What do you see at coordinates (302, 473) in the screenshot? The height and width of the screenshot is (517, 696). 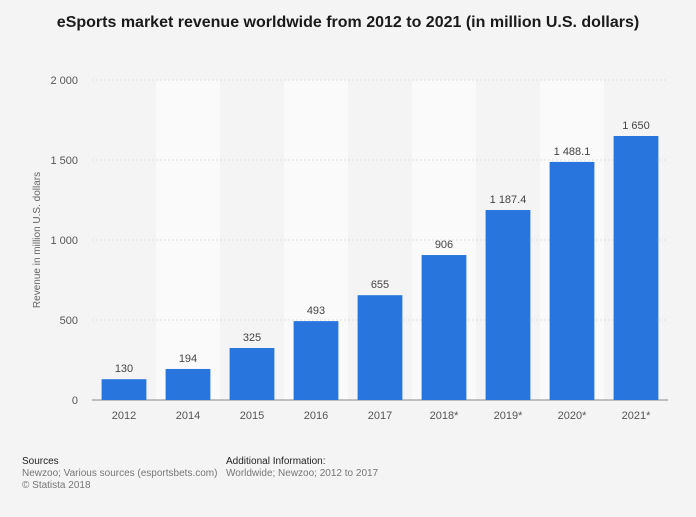 I see `additional-text: Worldwide; Newzoo; 2012 to 2017` at bounding box center [302, 473].